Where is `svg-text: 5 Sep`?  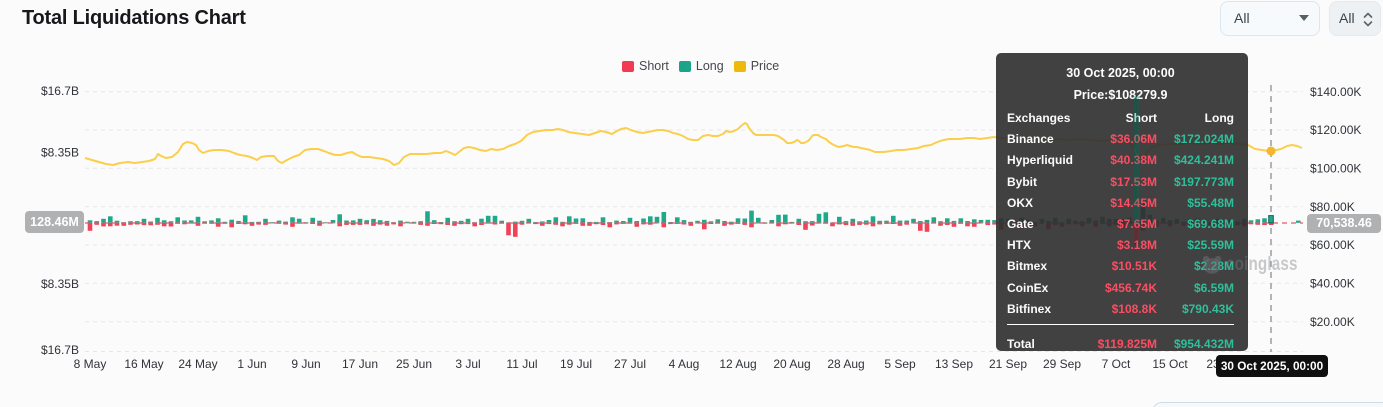
svg-text: 5 Sep is located at coordinates (900, 364).